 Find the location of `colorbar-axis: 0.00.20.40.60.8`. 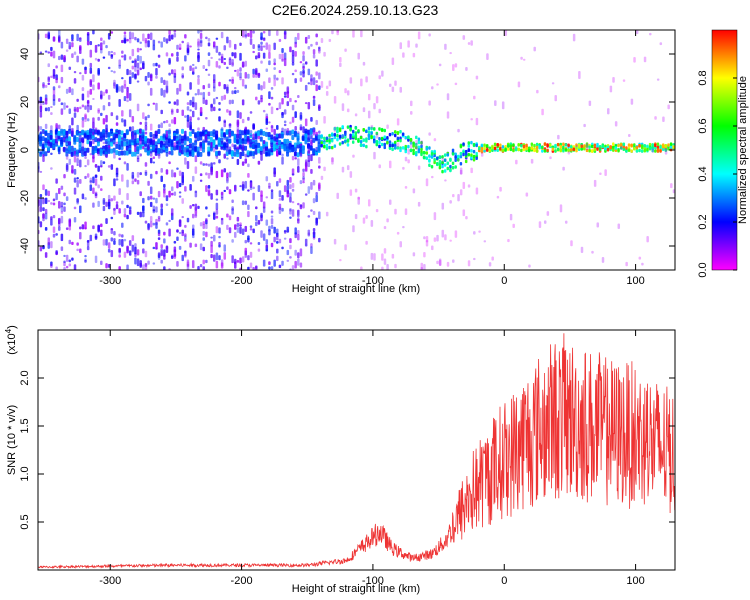

colorbar-axis: 0.00.20.40.60.8 is located at coordinates (717, 174).